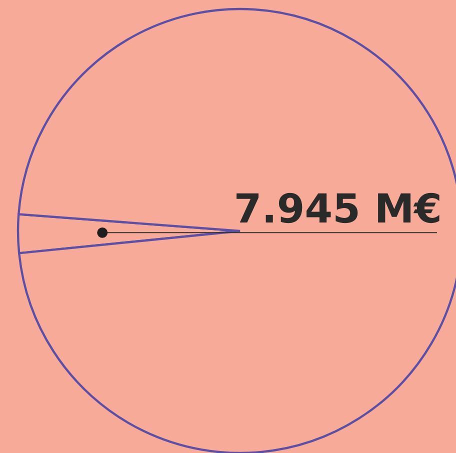  What do you see at coordinates (338, 209) in the screenshot?
I see `data-label: 7.945 M€` at bounding box center [338, 209].